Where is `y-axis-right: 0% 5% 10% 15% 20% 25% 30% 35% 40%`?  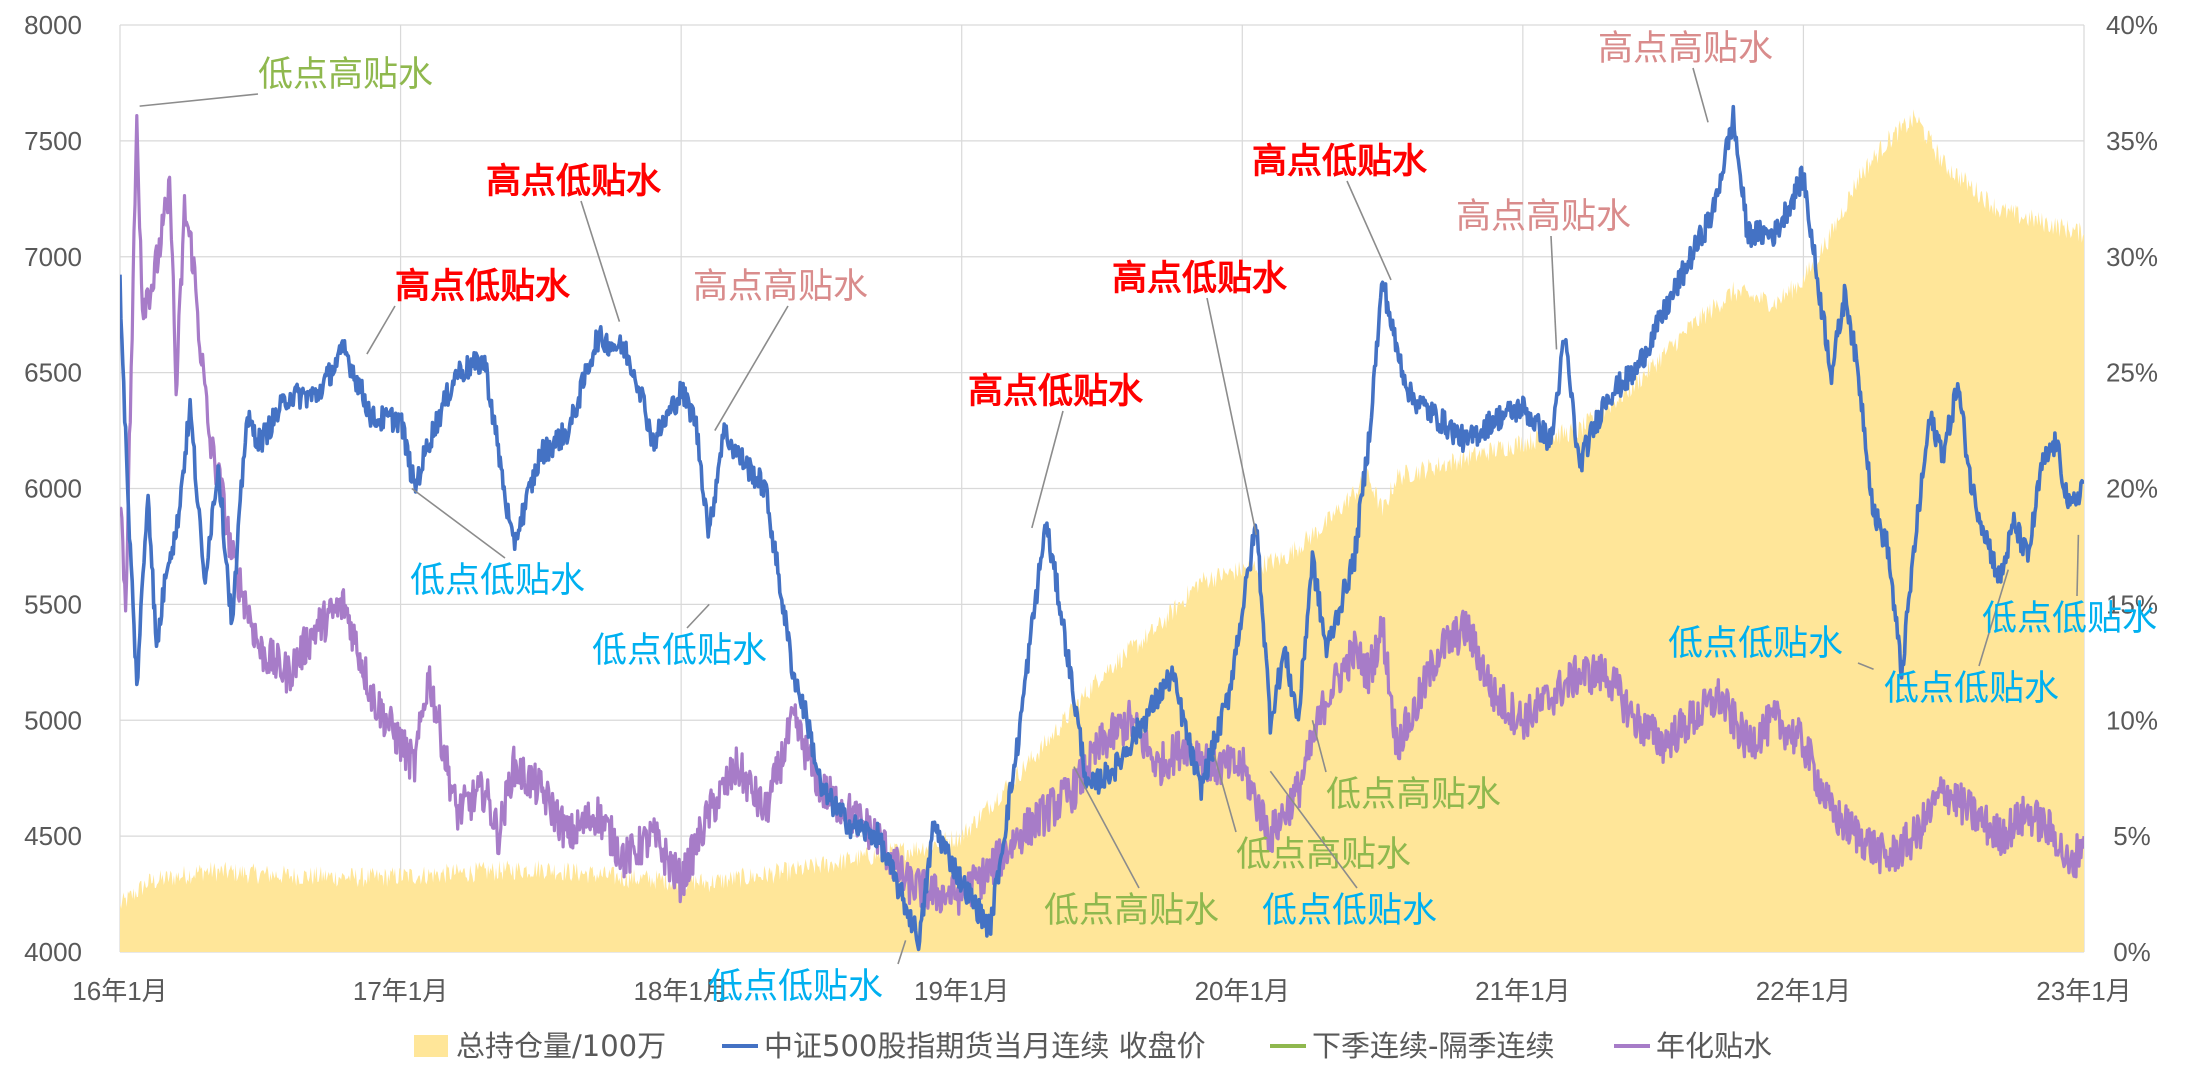 y-axis-right: 0% 5% 10% 15% 20% 25% 30% 35% 40% is located at coordinates (2132, 488).